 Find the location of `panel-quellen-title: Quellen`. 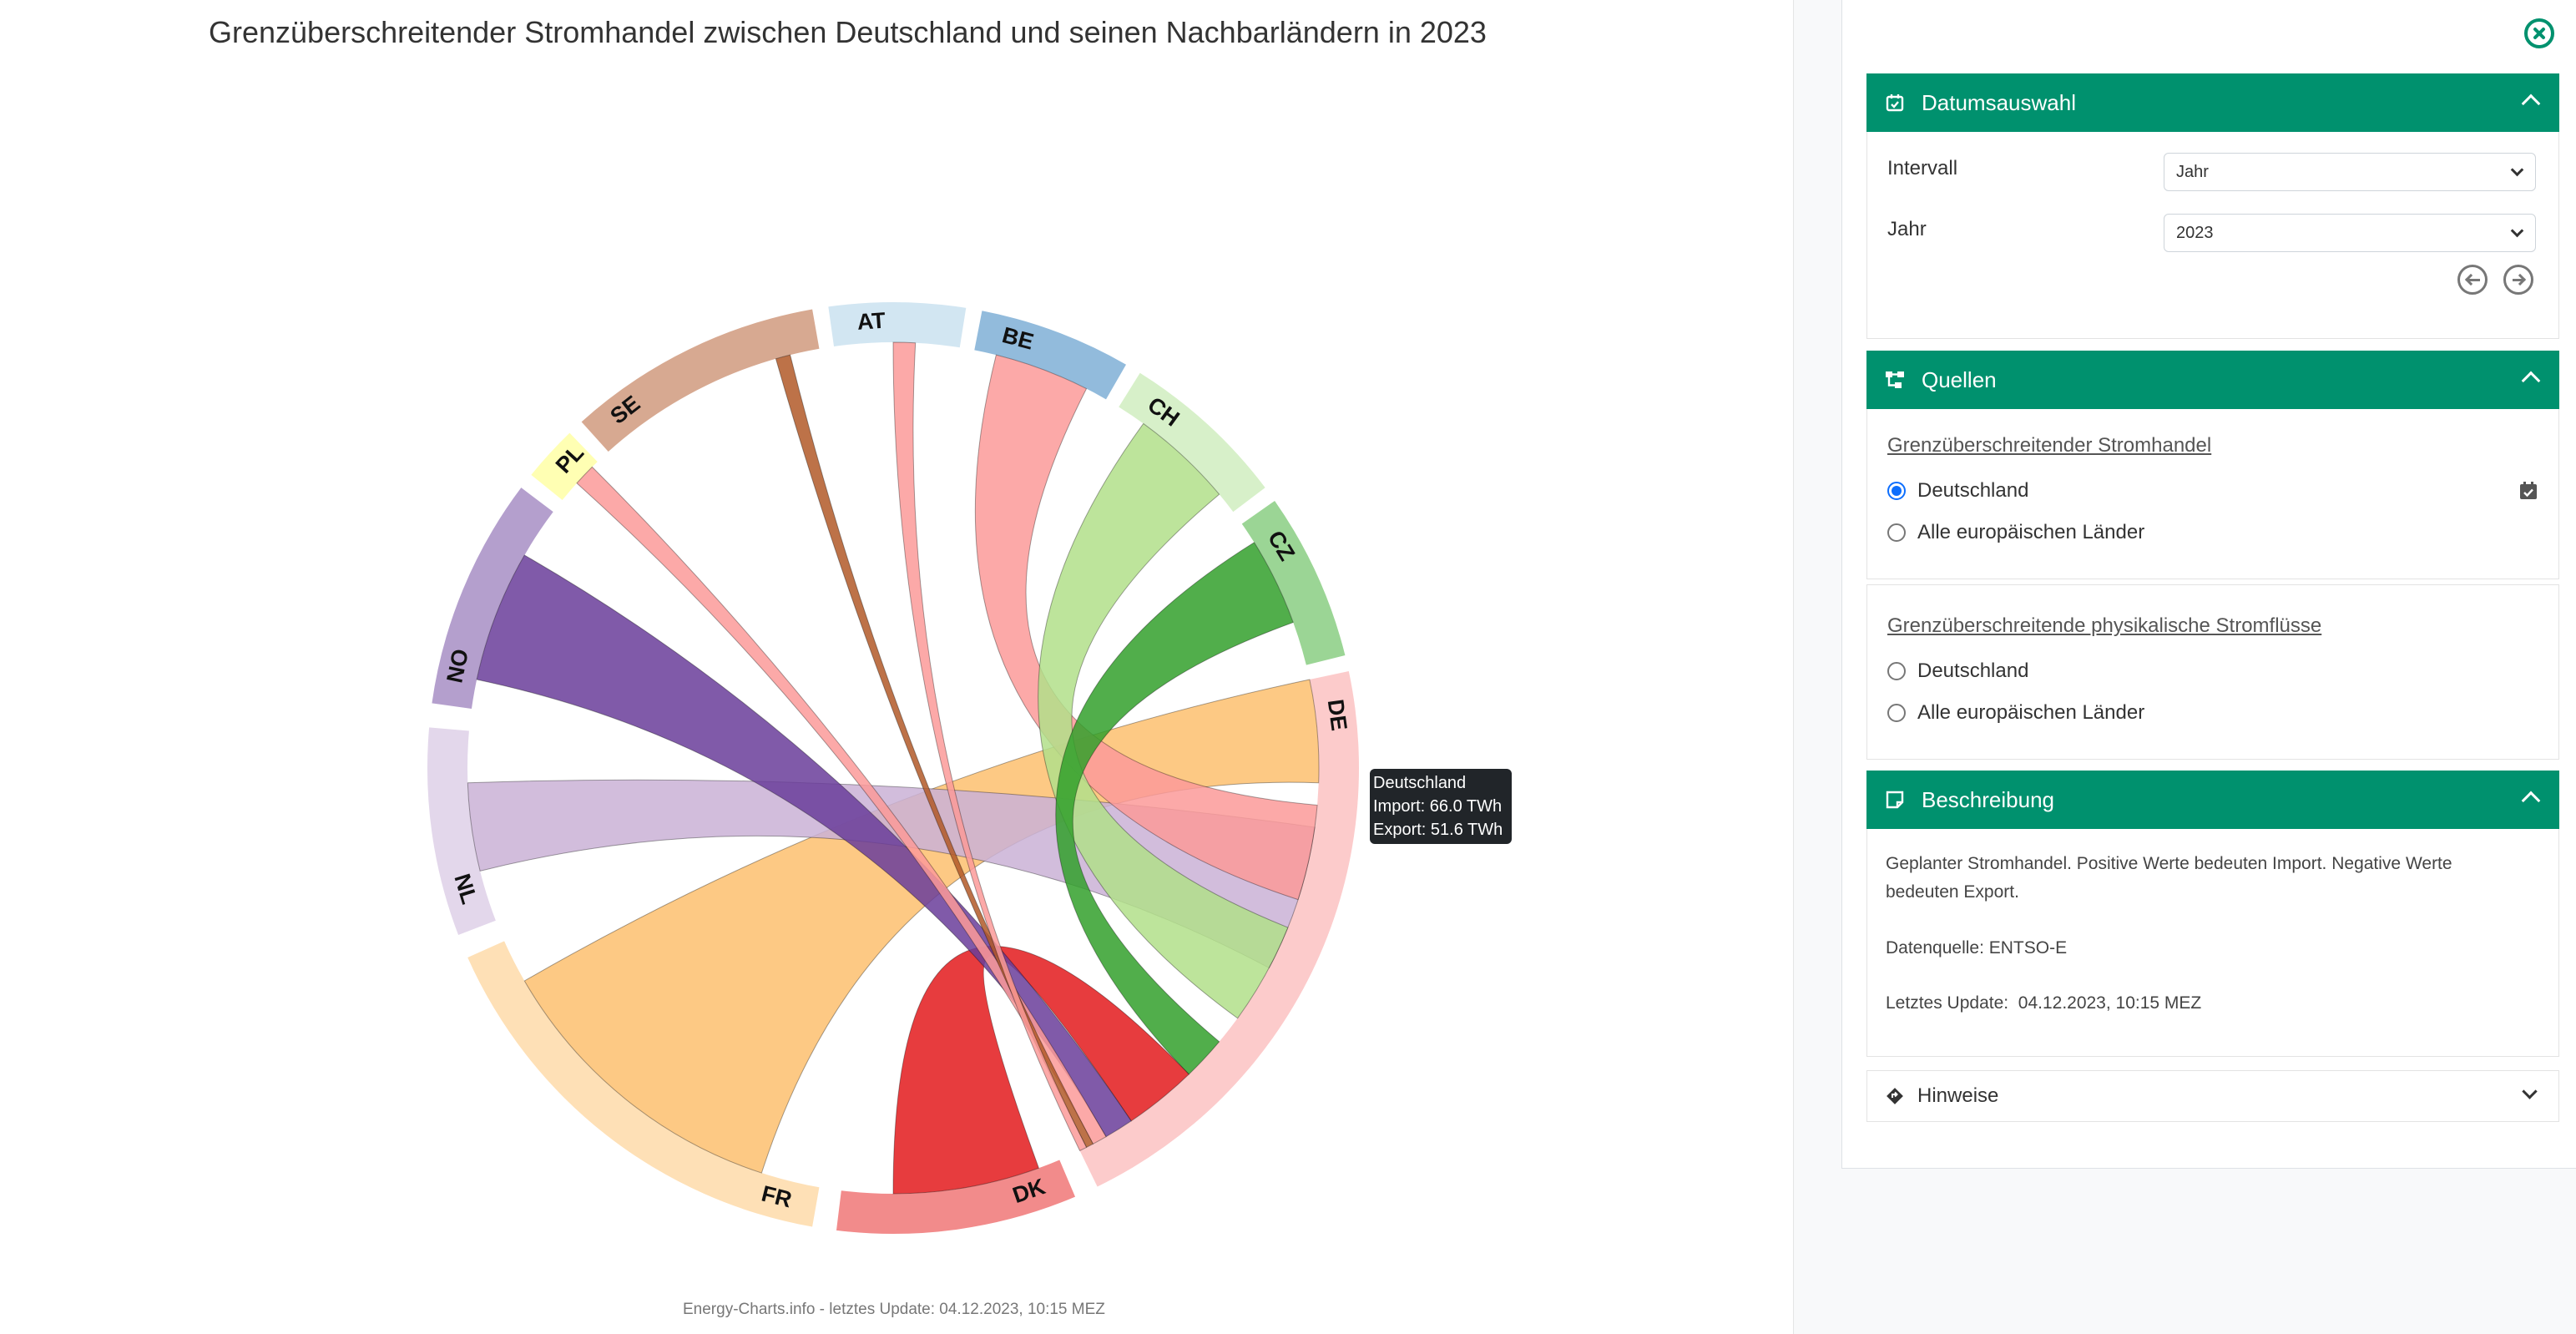

panel-quellen-title: Quellen is located at coordinates (1960, 379).